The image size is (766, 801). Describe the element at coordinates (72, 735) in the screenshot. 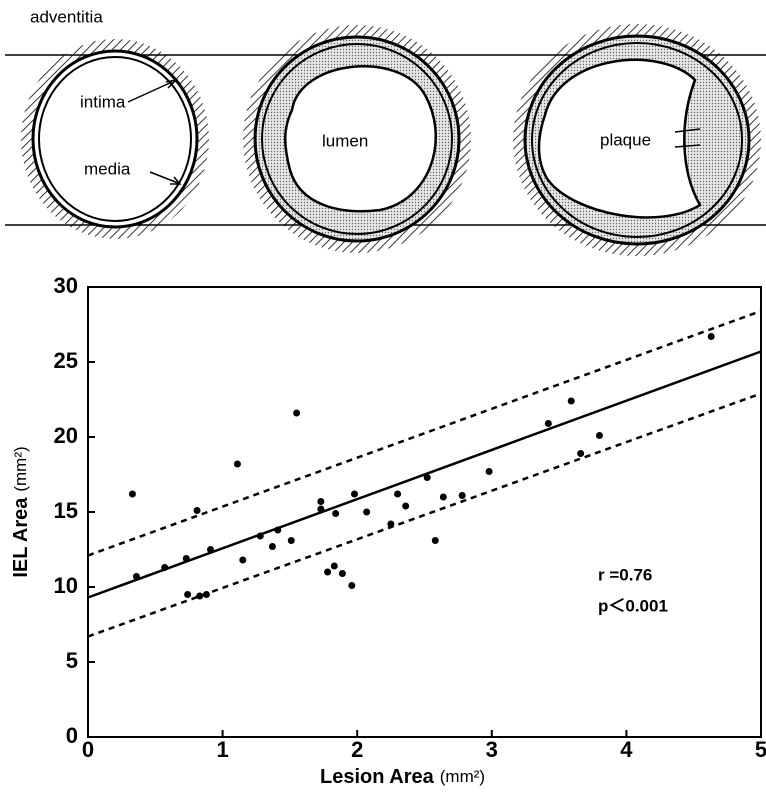

I see `y-tick-label: 0` at that location.